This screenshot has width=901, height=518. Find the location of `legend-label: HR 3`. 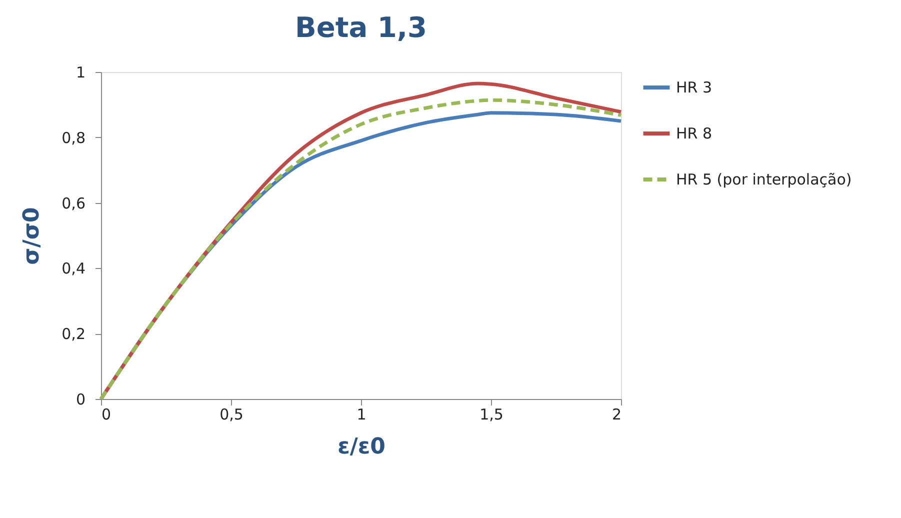

legend-label: HR 3 is located at coordinates (694, 87).